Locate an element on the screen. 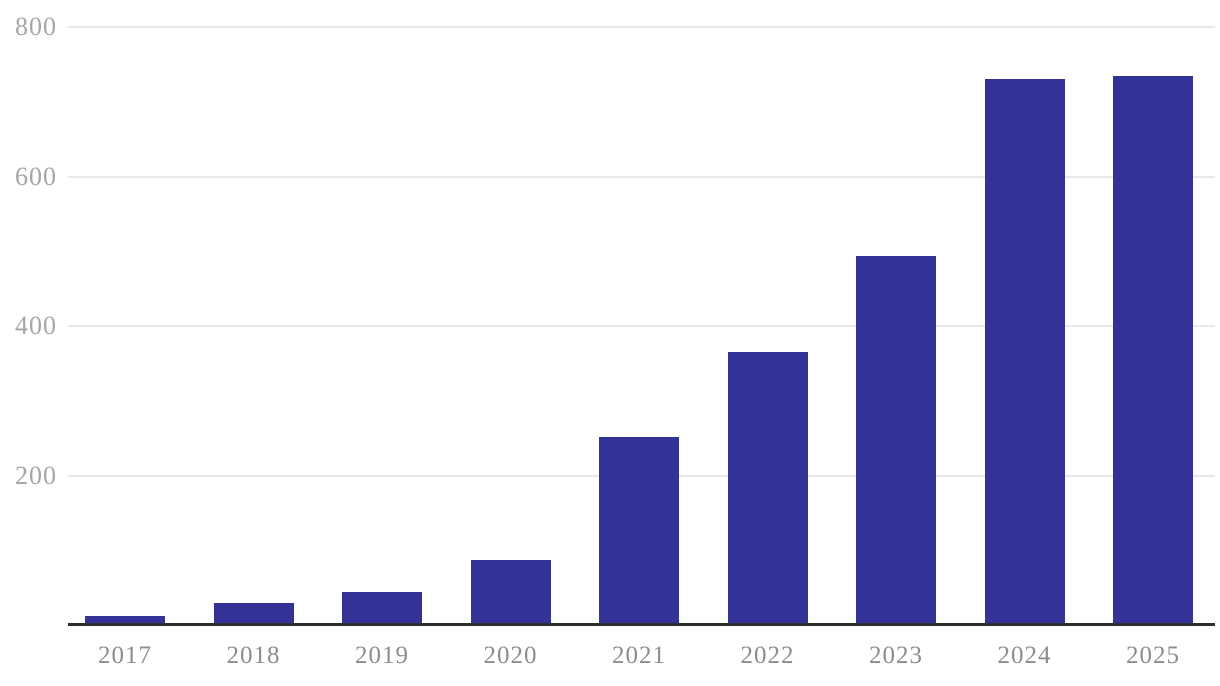 This screenshot has height=686, width=1220. x-axis-line is located at coordinates (641, 624).